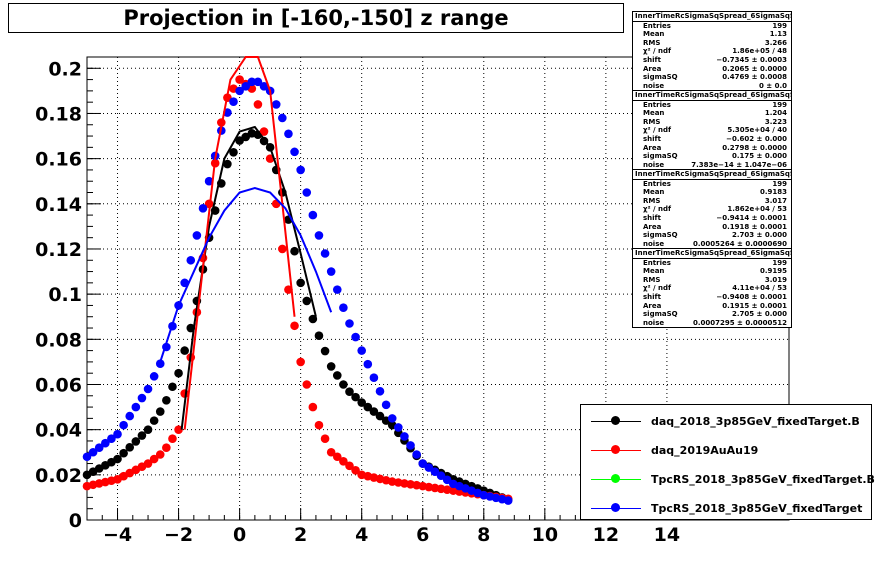 This screenshot has width=878, height=578. I want to click on stats-row: χ² / ndf 5.305e+04 / 40, so click(712, 130).